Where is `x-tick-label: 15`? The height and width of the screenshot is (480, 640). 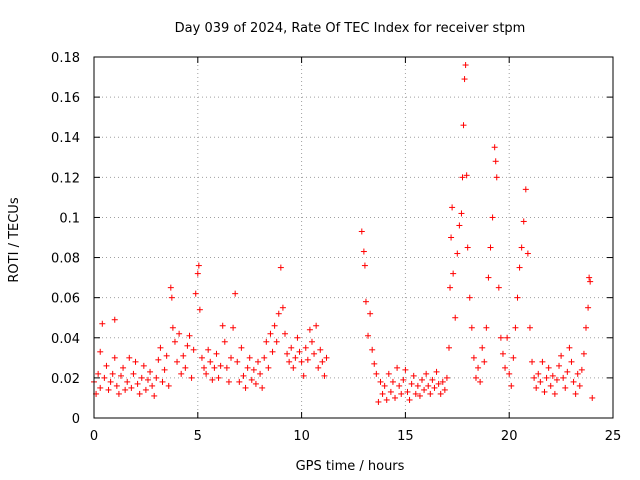 x-tick-label: 15 is located at coordinates (405, 436).